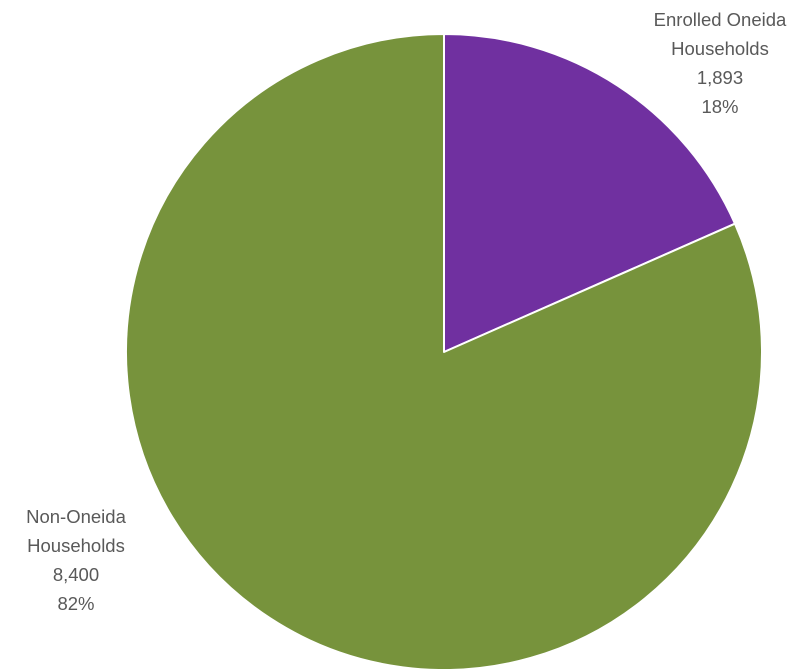 The image size is (812, 669). Describe the element at coordinates (76, 574) in the screenshot. I see `slice-value-non-oneida: 8,400` at that location.